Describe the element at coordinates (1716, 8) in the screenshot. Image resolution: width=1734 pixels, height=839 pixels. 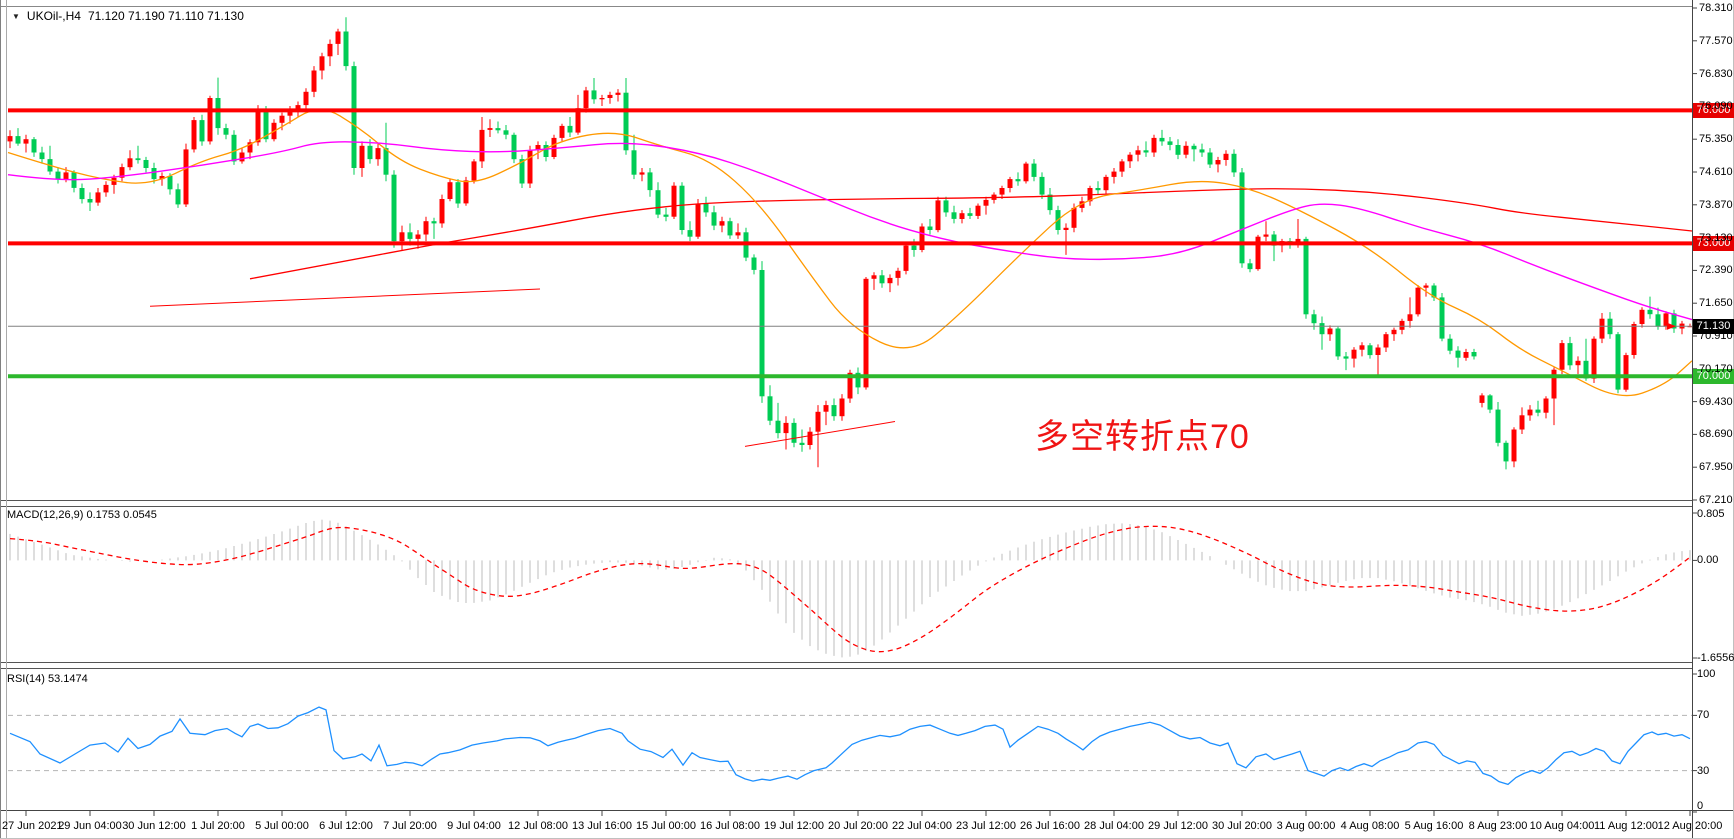
I see `price-tick-label: 78.310` at that location.